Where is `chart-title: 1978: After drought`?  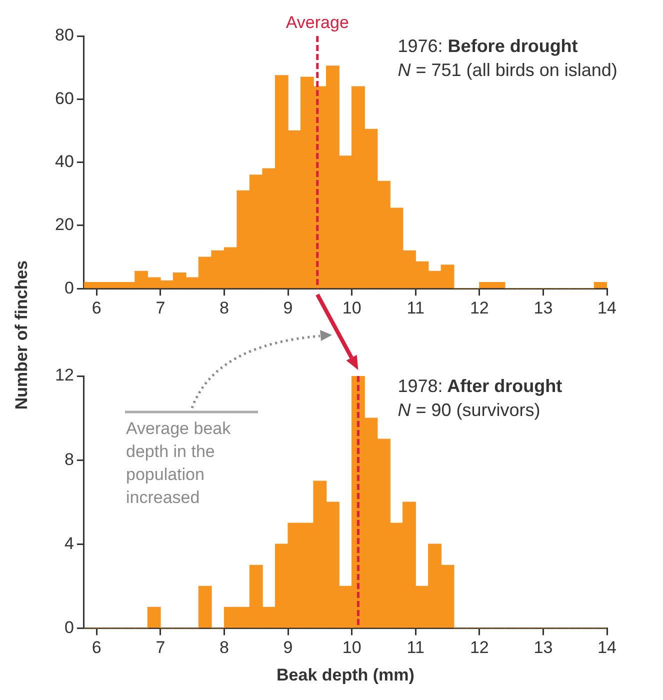 chart-title: 1978: After drought is located at coordinates (480, 386).